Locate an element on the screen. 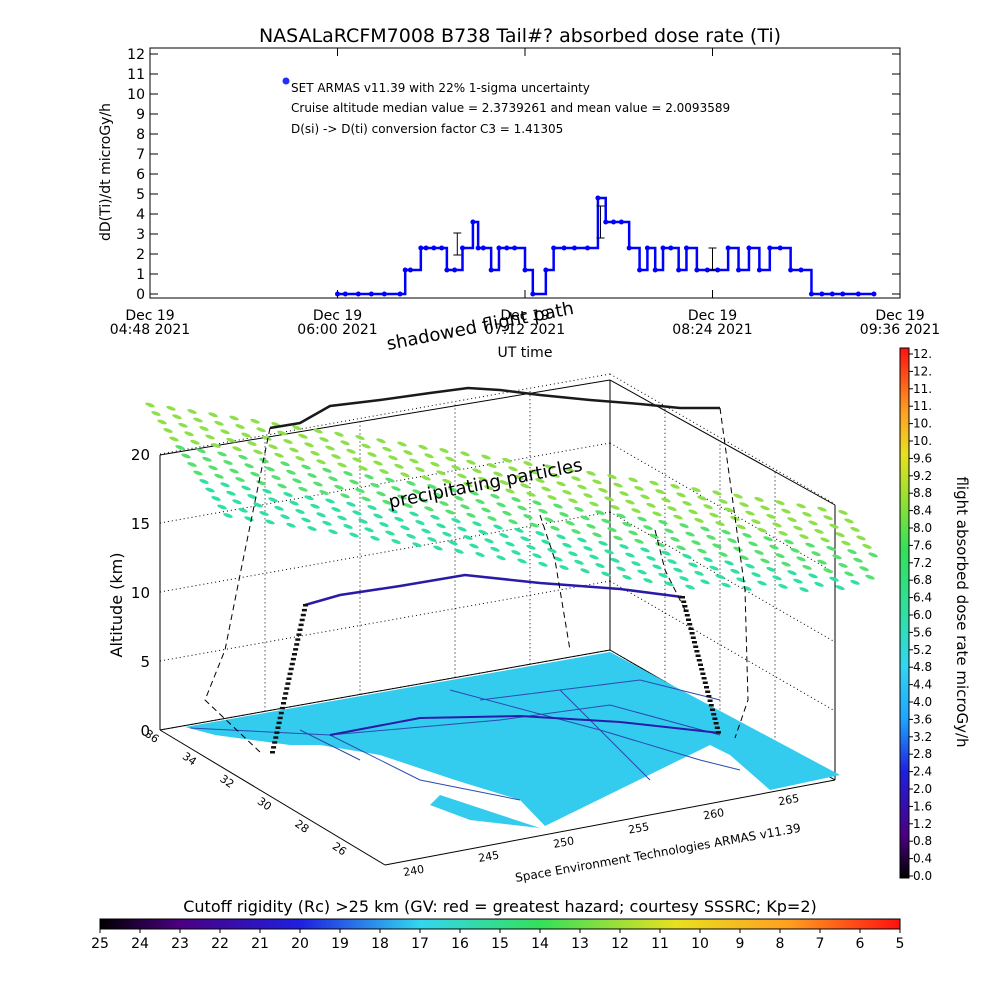 This screenshot has width=1000, height=1000. dose-rate-series is located at coordinates (606, 246).